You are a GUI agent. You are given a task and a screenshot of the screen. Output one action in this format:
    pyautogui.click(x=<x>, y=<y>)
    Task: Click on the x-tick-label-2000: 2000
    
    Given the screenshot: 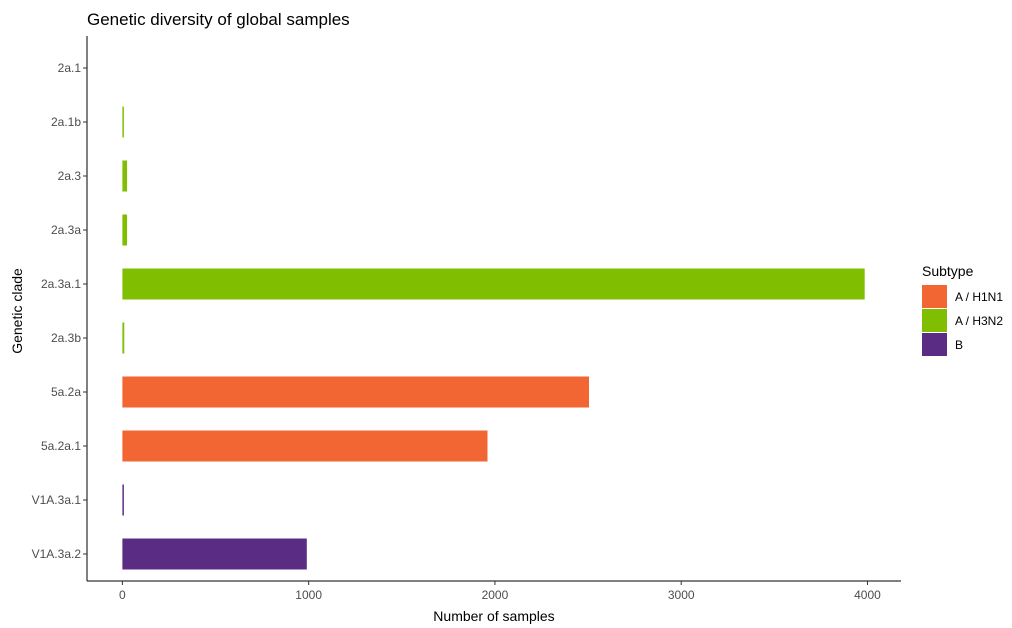 What is the action you would take?
    pyautogui.click(x=495, y=595)
    